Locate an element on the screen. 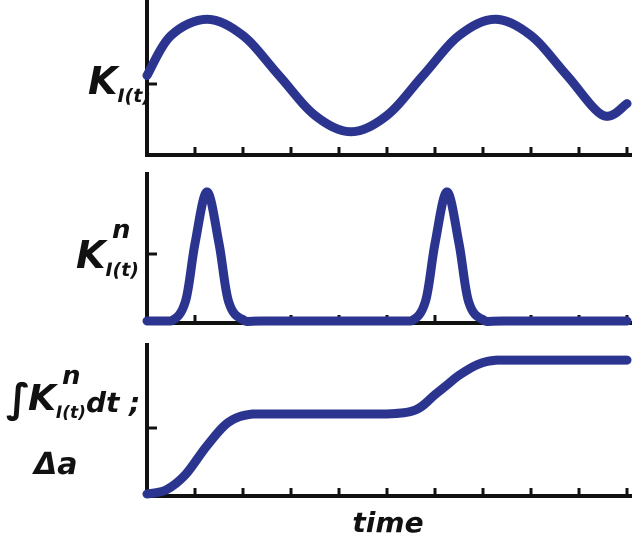 The image size is (636, 544). panel3-ylabel-sub: I(t) is located at coordinates (71, 413).